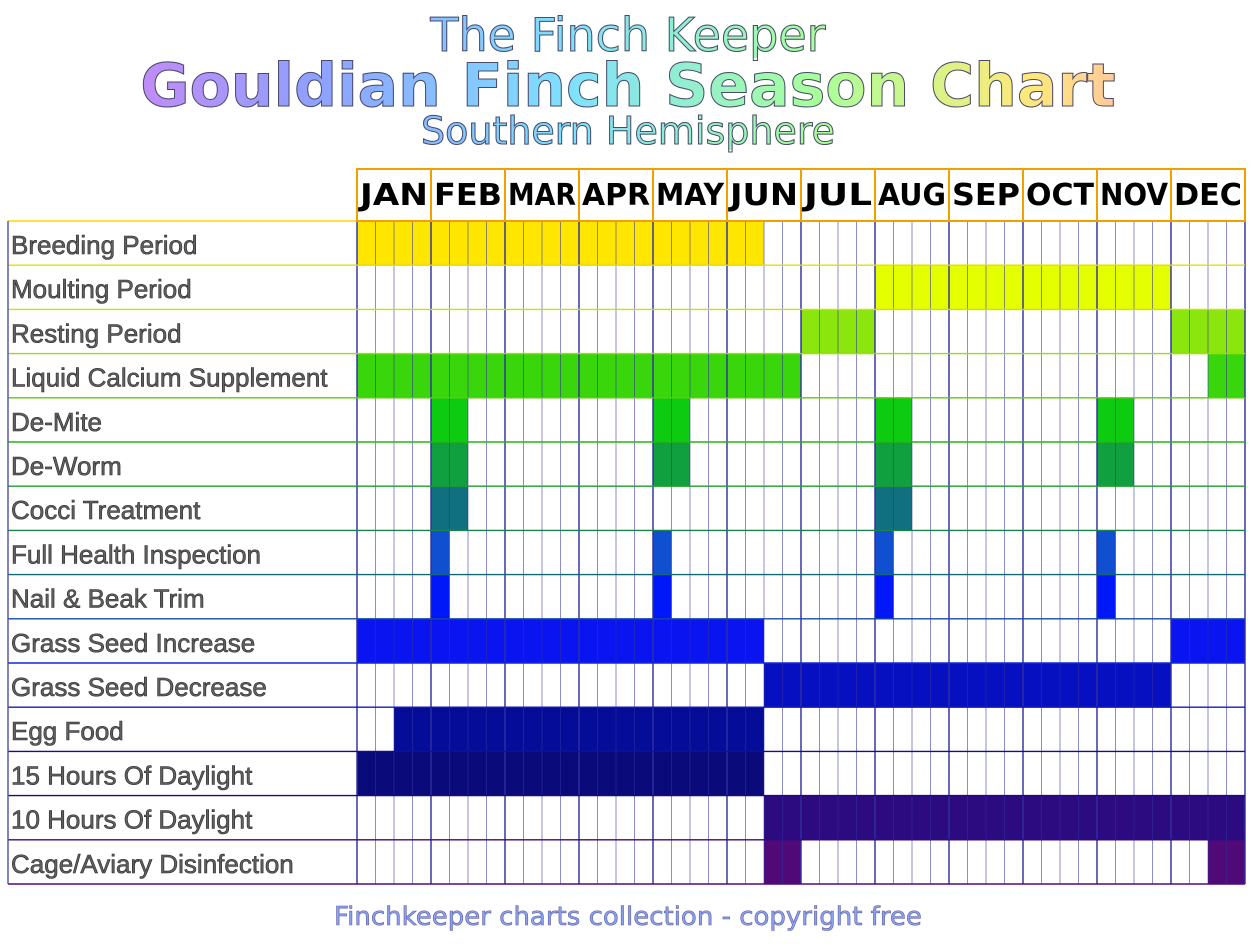 The width and height of the screenshot is (1256, 950). I want to click on chart-title: Gouldian Finch Season Chart, so click(628, 86).